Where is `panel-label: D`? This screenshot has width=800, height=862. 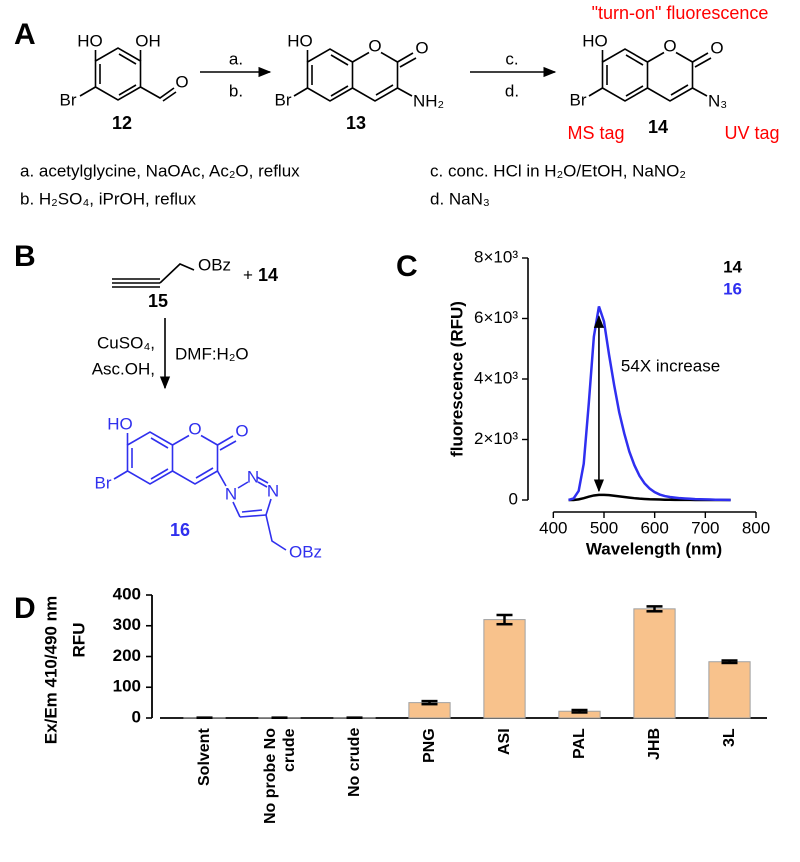
panel-label: D is located at coordinates (25, 608).